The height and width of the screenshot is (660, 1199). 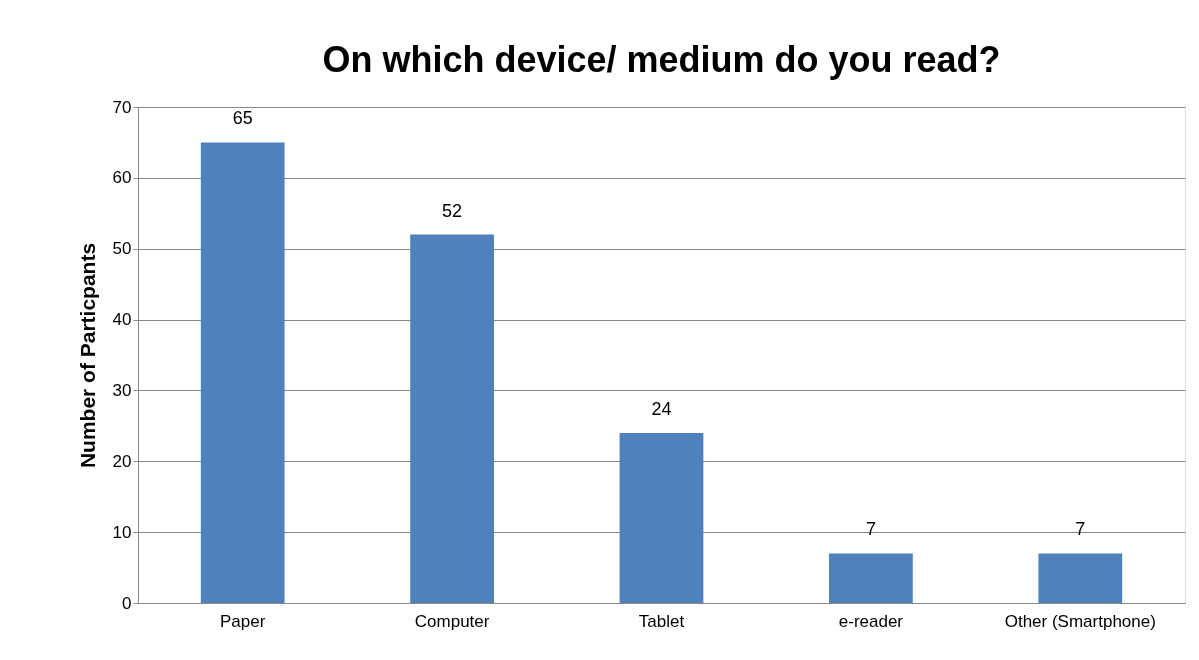 What do you see at coordinates (1080, 621) in the screenshot?
I see `x-tick-label: Other (Smartphone)` at bounding box center [1080, 621].